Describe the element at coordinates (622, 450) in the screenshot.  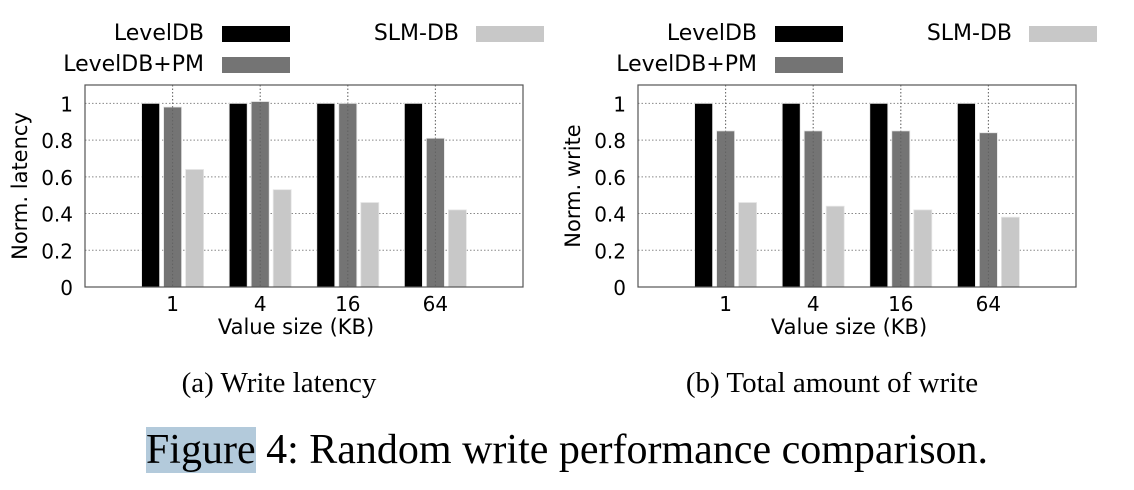
I see `figure-caption-text: 4: Random write performance comparison.` at that location.